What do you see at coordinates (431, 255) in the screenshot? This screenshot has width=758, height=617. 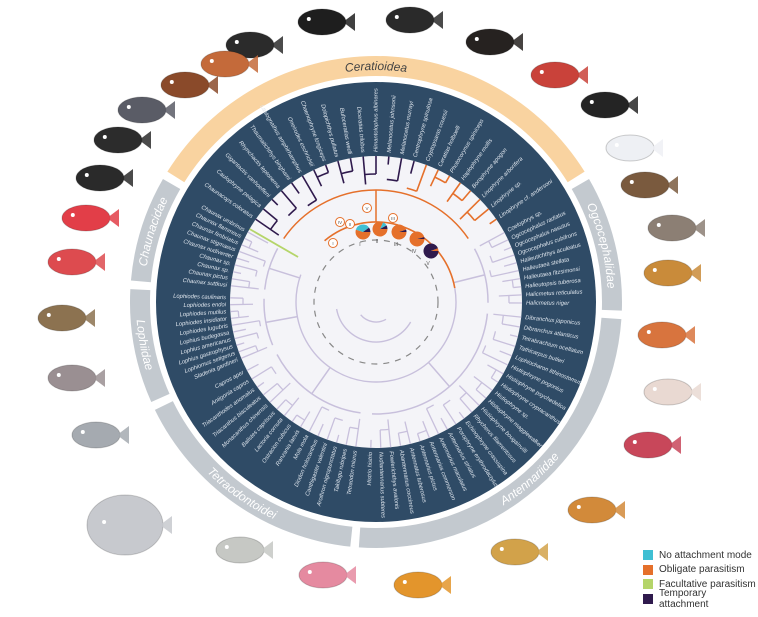 I see `pie-chart: V` at bounding box center [431, 255].